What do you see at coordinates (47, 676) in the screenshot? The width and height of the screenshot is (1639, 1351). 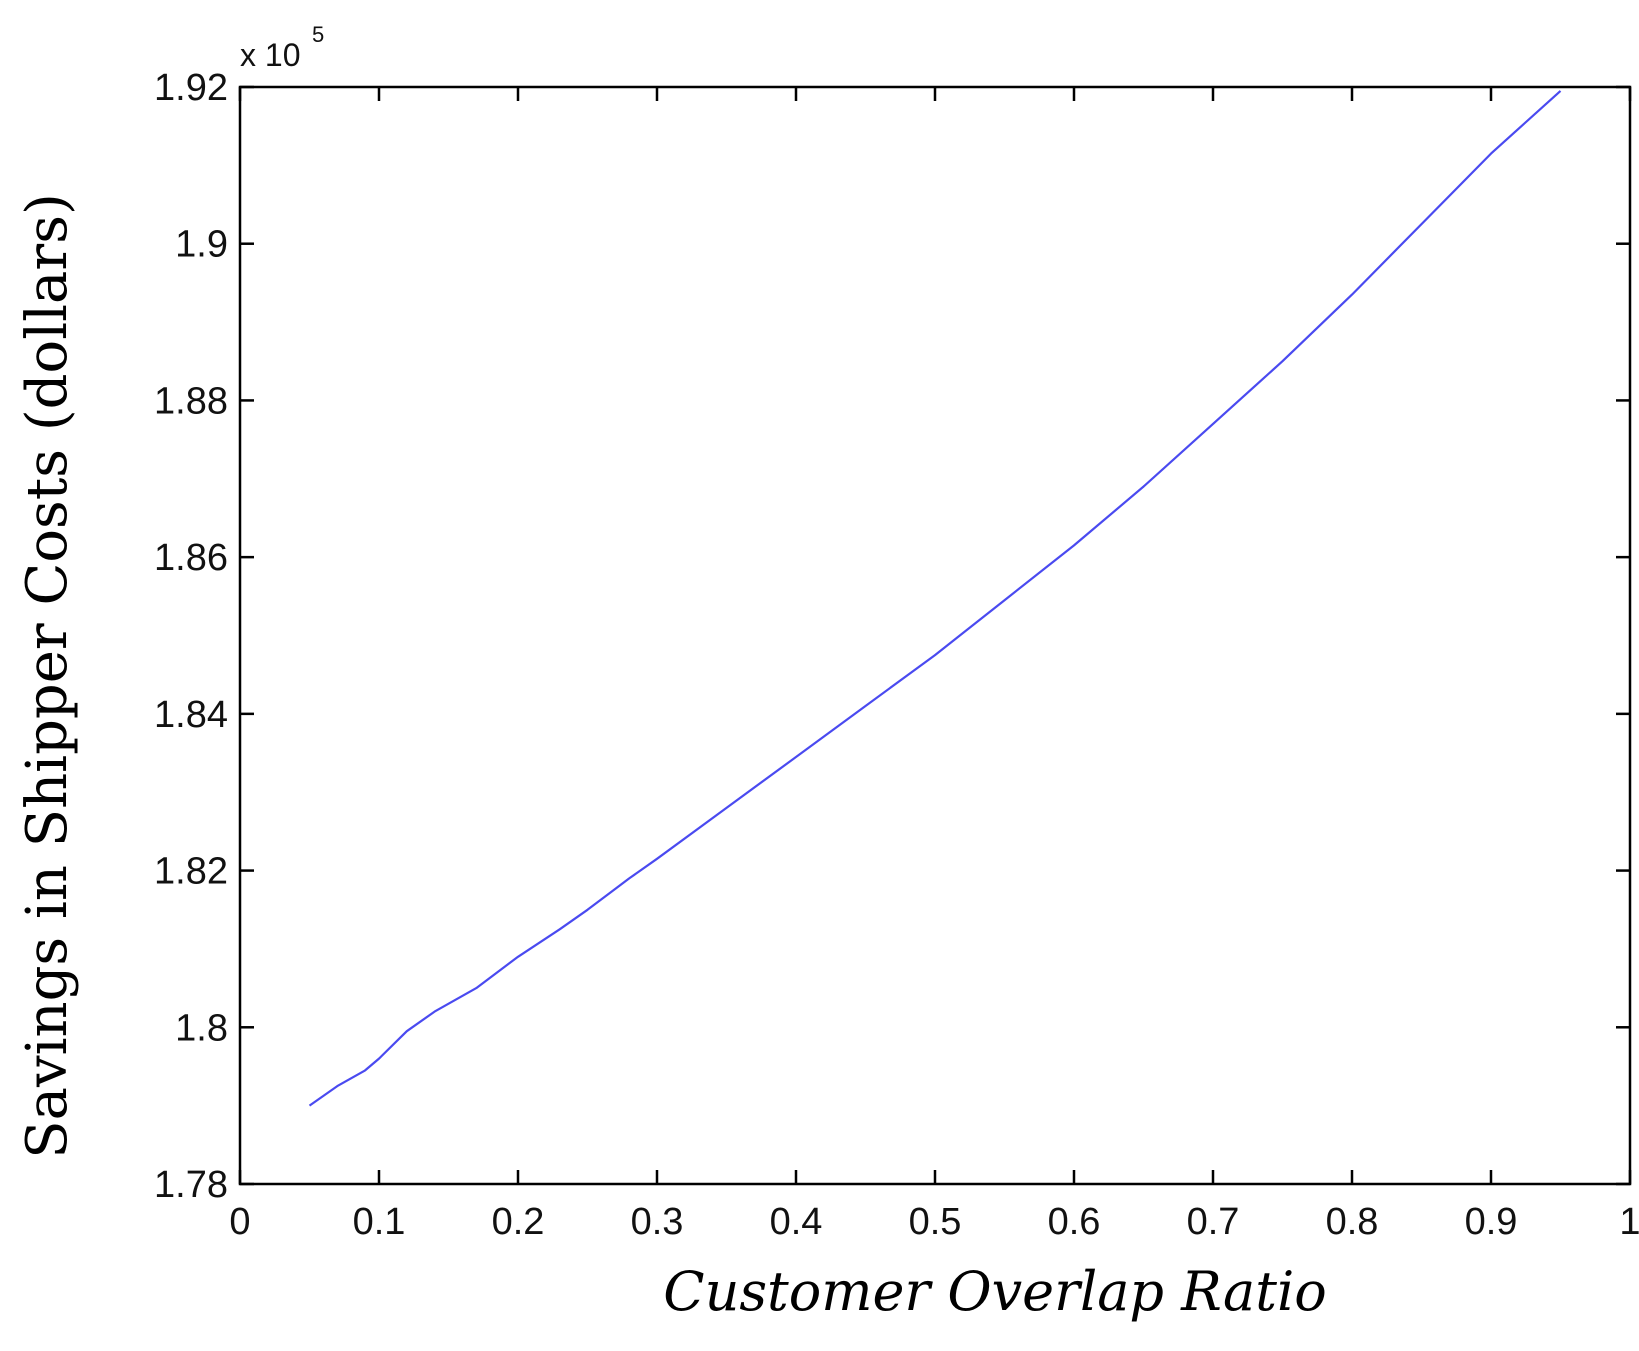 I see `y-axis-label: Savings in Shipper Costs (dollars)` at bounding box center [47, 676].